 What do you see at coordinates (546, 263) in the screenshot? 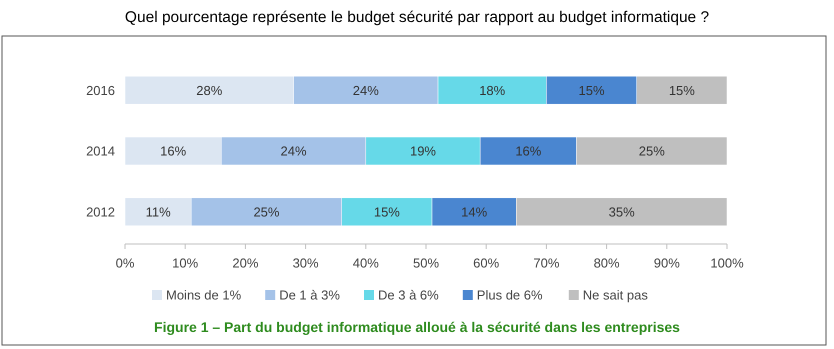
I see `x-tick-label: 70%` at bounding box center [546, 263].